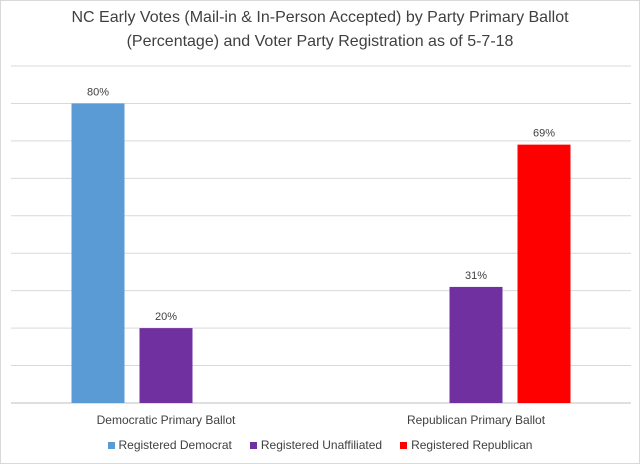 The image size is (640, 464). Describe the element at coordinates (166, 365) in the screenshot. I see `bar-democratic-primary-ballot-registered-unaffiliated` at that location.